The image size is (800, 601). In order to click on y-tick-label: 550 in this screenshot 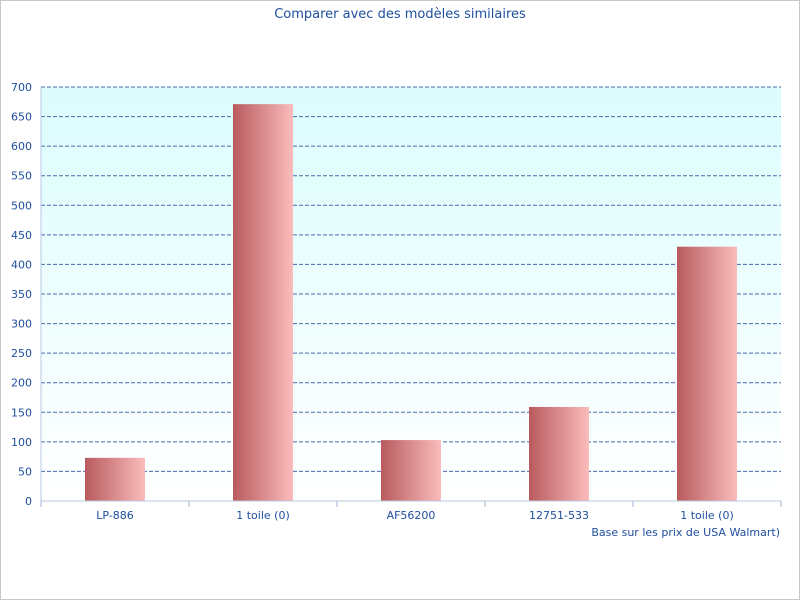, I will do `click(21, 176)`.